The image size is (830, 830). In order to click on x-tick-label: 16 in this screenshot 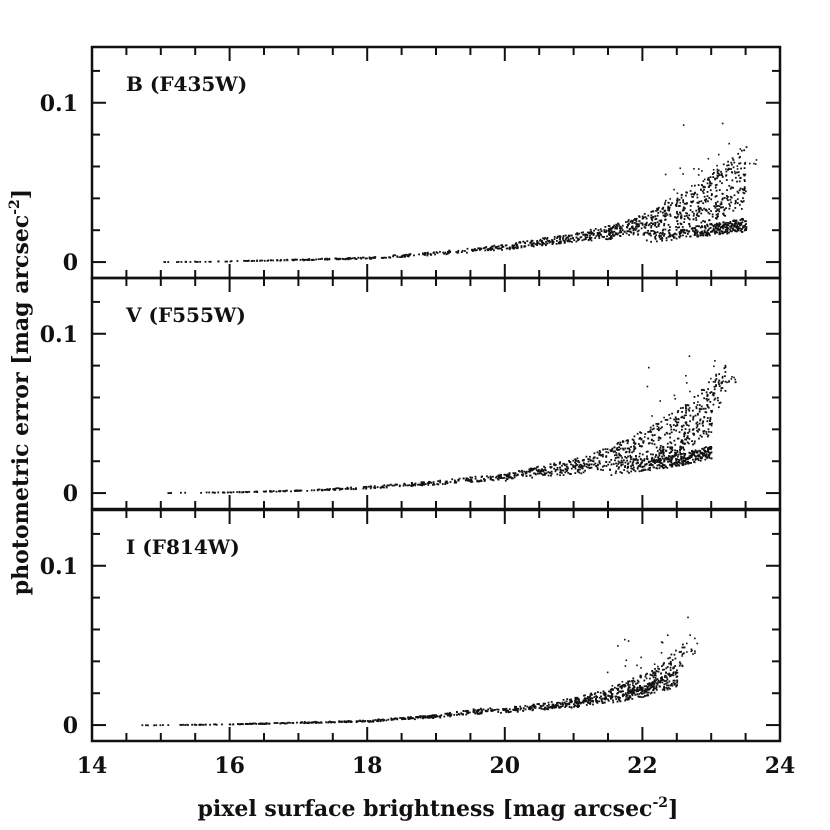, I will do `click(229, 766)`.